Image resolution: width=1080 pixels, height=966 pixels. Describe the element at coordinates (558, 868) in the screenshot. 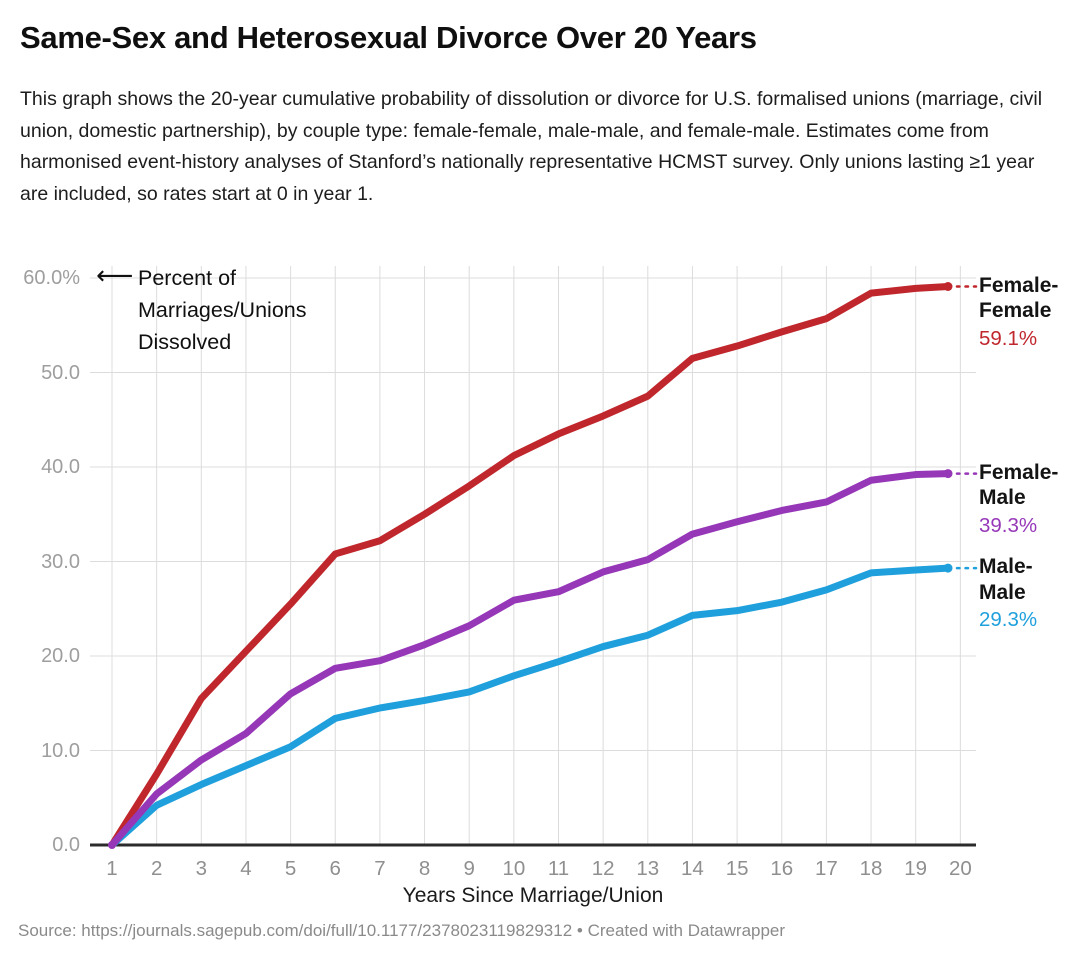

I see `x-tick-label: 11` at that location.